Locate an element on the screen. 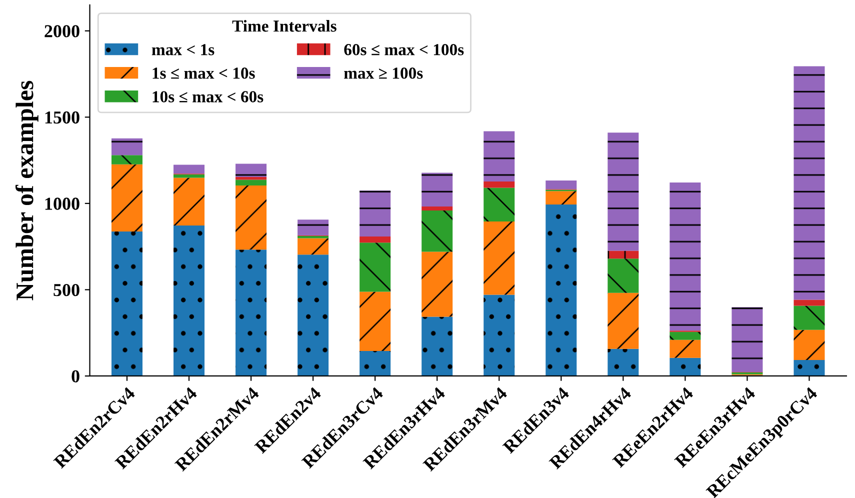 This screenshot has width=855, height=498. legend-title: Time Intervals is located at coordinates (284, 26).